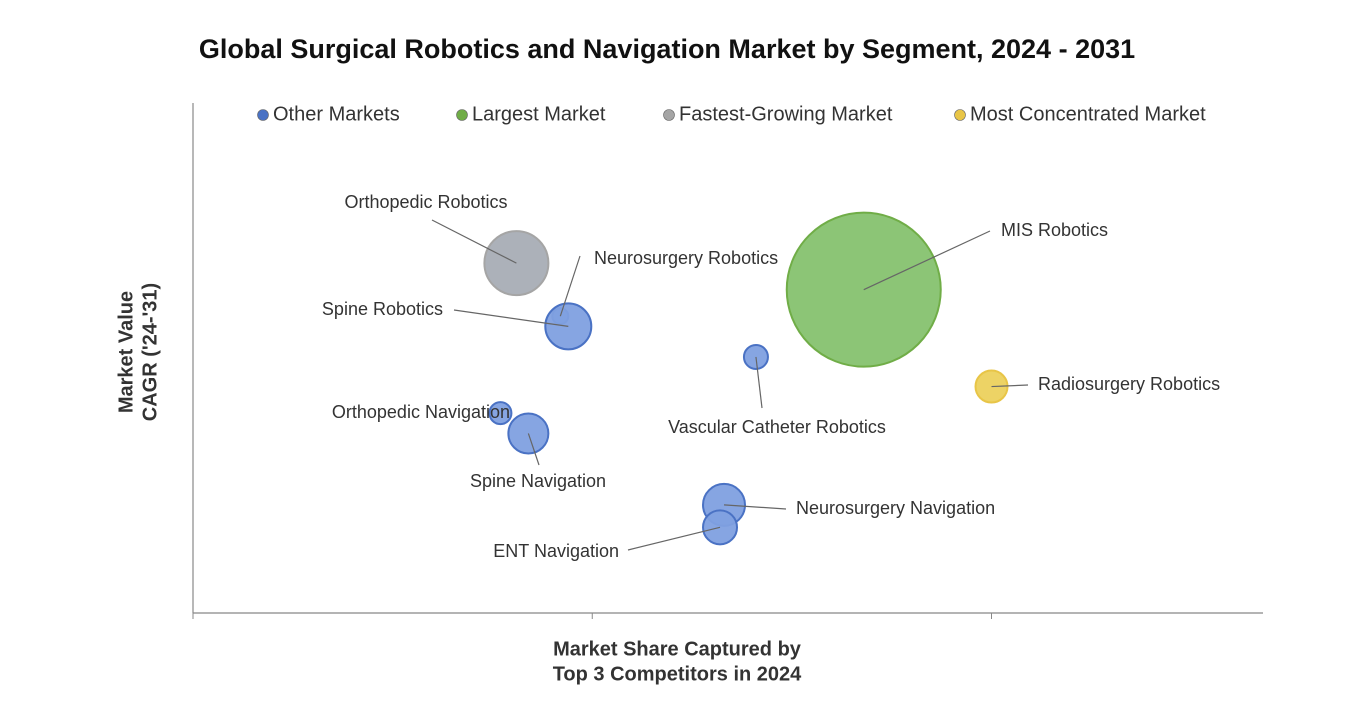 This screenshot has width=1354, height=708. Describe the element at coordinates (336, 114) in the screenshot. I see `legend-label: Other Markets` at that location.